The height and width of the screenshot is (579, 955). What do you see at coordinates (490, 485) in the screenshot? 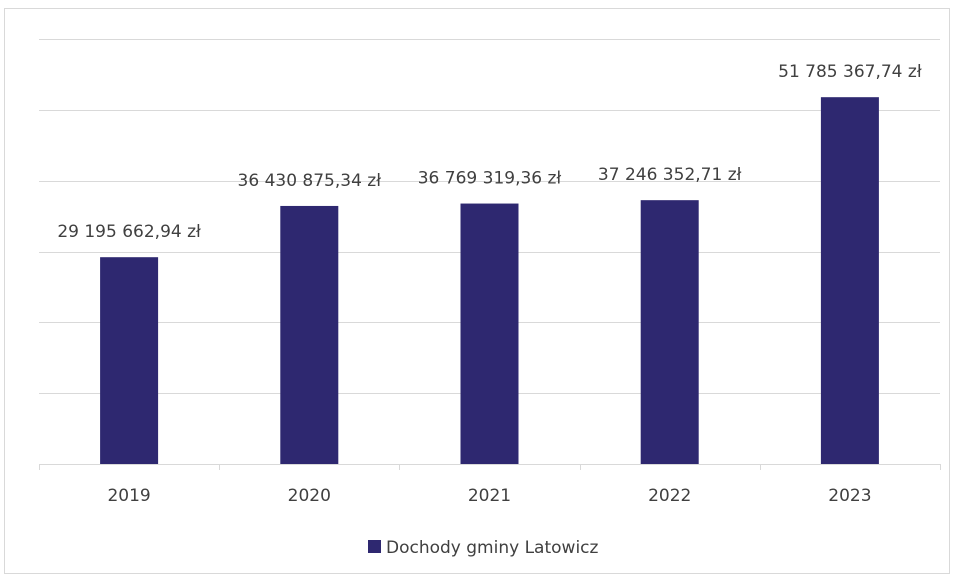
I see `x-axis: 2019 2020 2021 2022 2023` at bounding box center [490, 485].